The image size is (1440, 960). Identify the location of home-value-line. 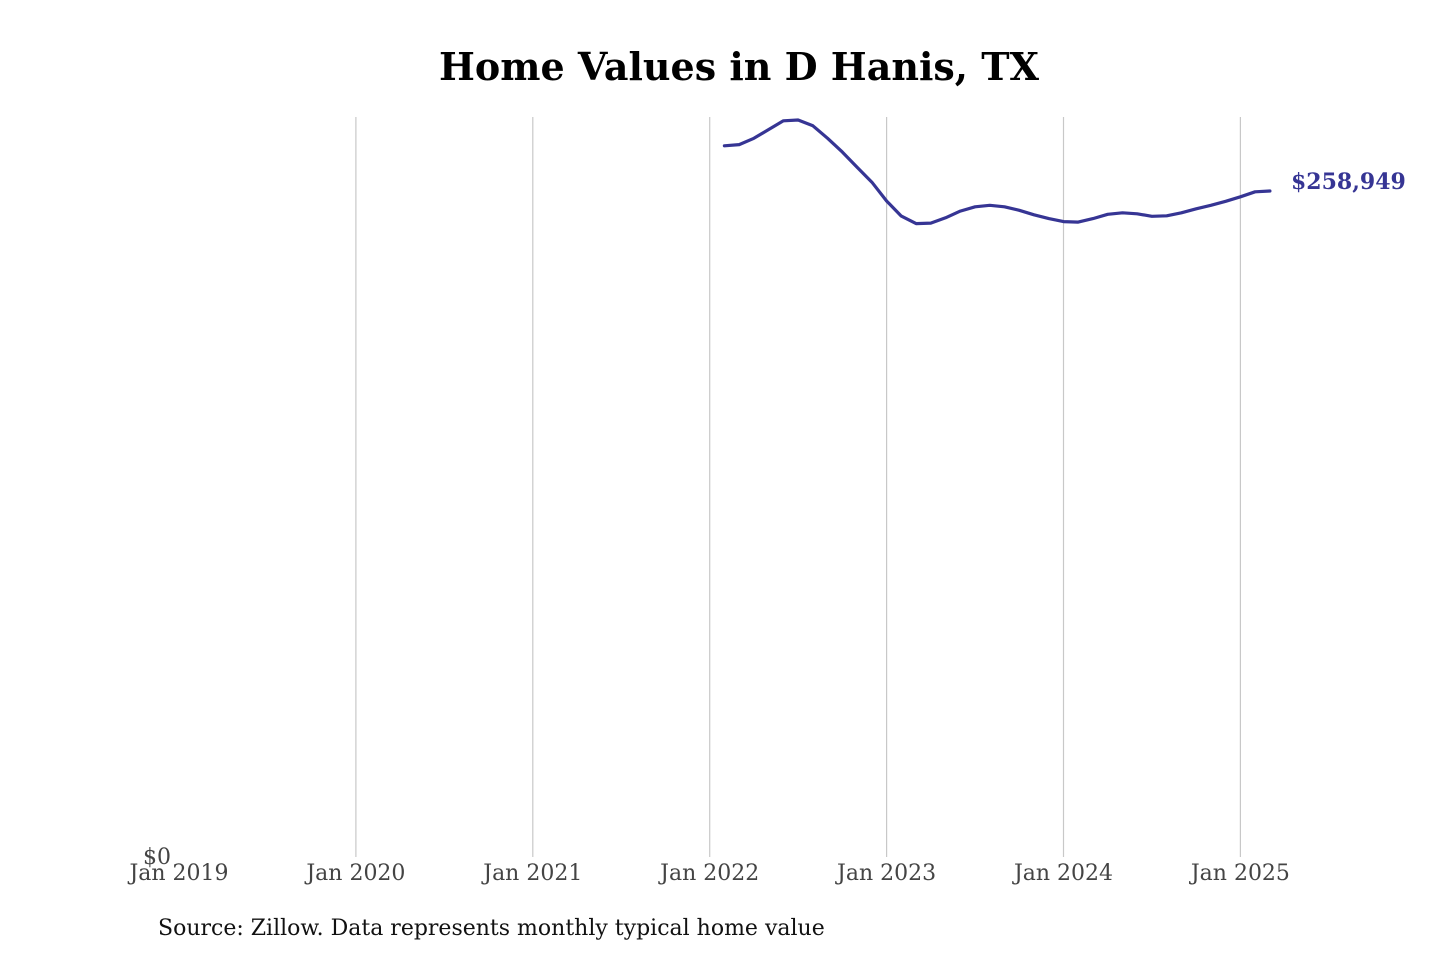
(997, 172).